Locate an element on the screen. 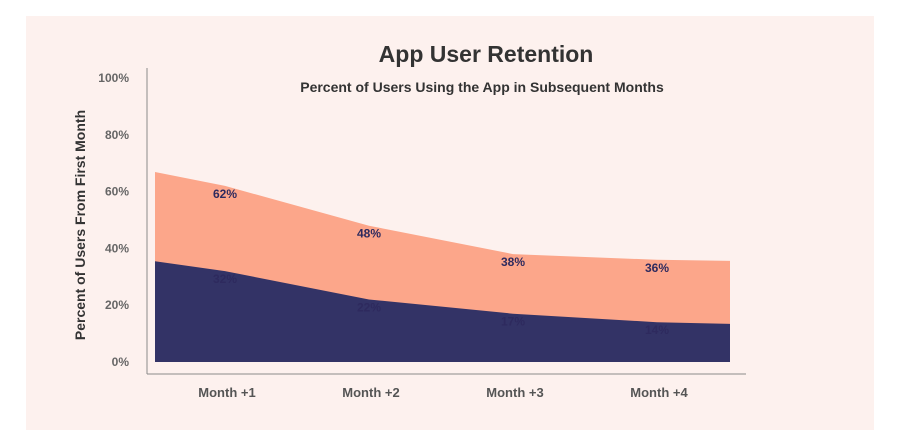 The image size is (900, 444). x-tick-label: Month +2 is located at coordinates (370, 392).